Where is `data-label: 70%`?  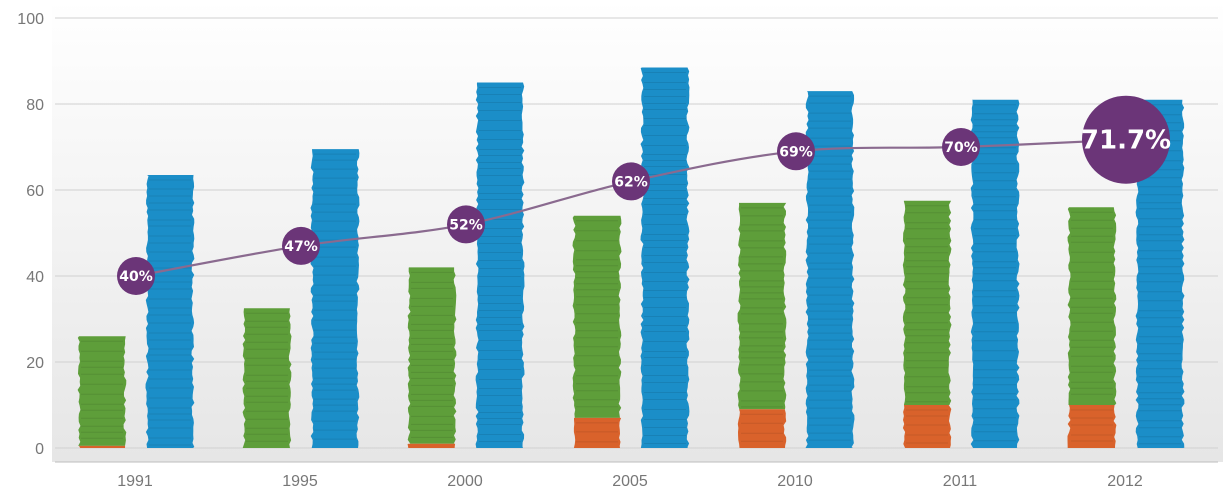 data-label: 70% is located at coordinates (961, 148).